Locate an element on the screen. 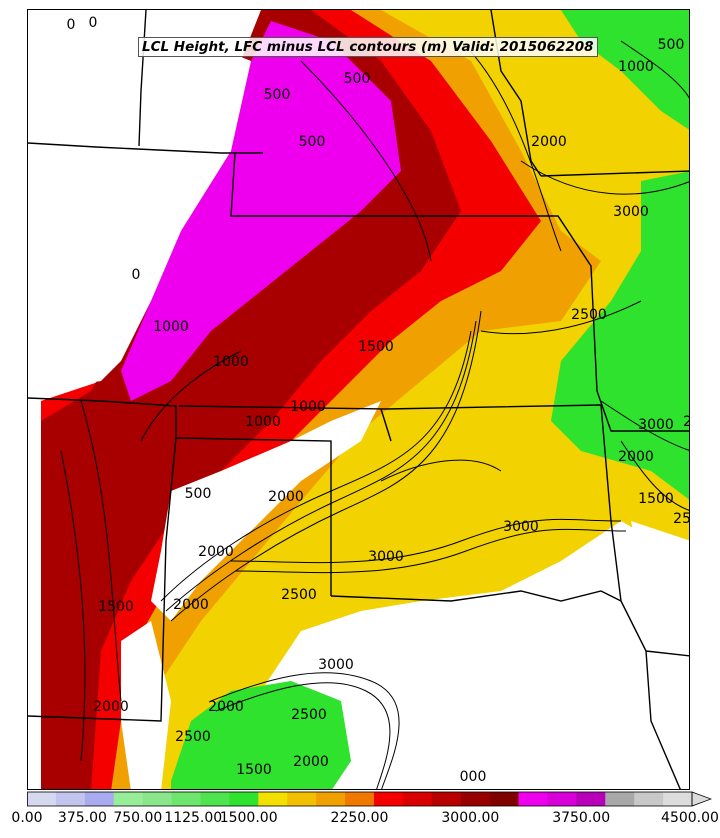  colorbar is located at coordinates (369, 799).